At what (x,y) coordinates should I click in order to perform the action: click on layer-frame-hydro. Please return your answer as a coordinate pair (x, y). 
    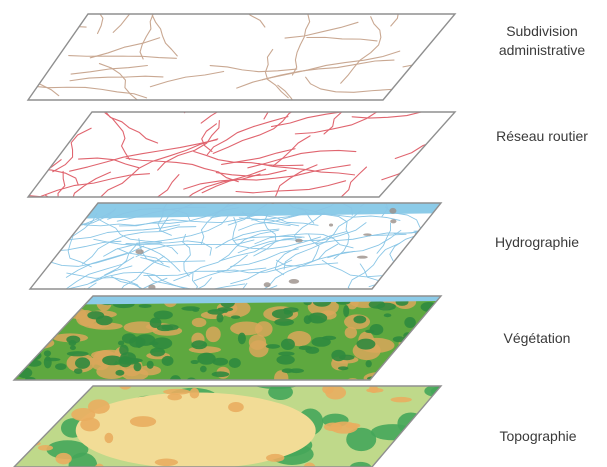
    Looking at the image, I should click on (235, 246).